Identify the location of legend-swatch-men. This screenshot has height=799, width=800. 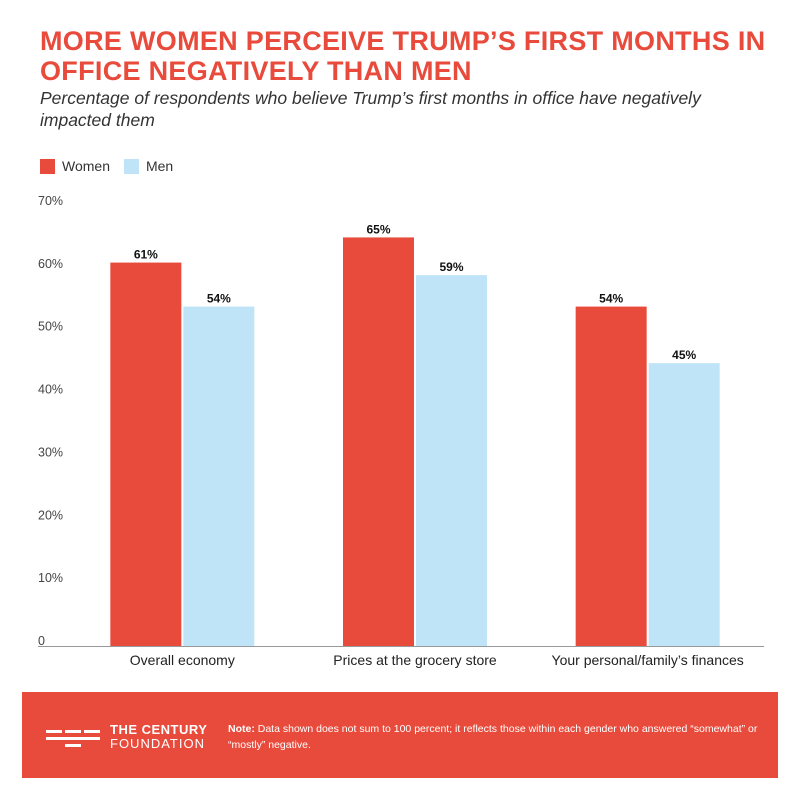
(131, 166).